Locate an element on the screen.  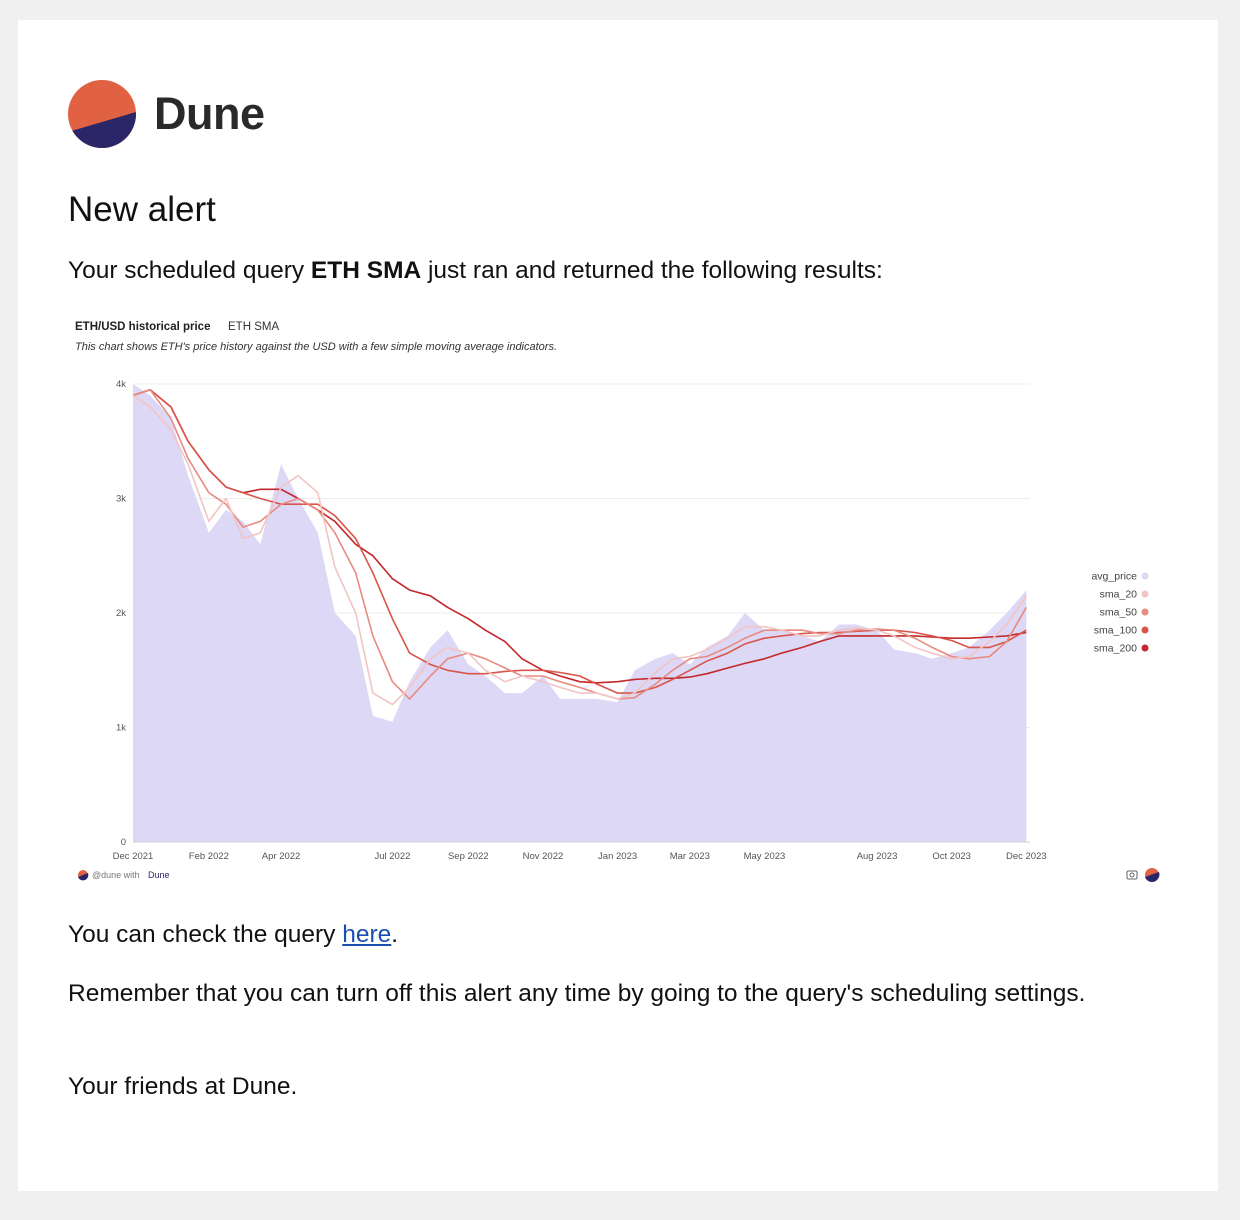
y-tick-label: 1k is located at coordinates (121, 728).